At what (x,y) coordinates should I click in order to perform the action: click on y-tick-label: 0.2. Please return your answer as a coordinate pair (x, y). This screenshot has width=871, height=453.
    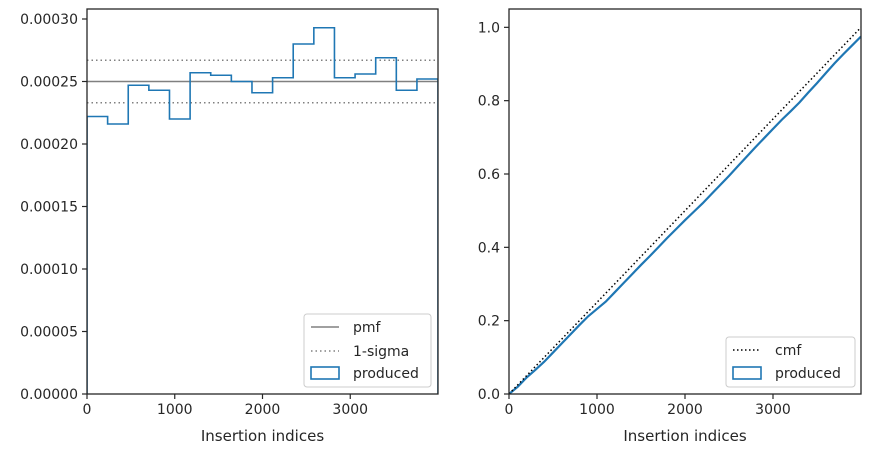
    Looking at the image, I should click on (489, 322).